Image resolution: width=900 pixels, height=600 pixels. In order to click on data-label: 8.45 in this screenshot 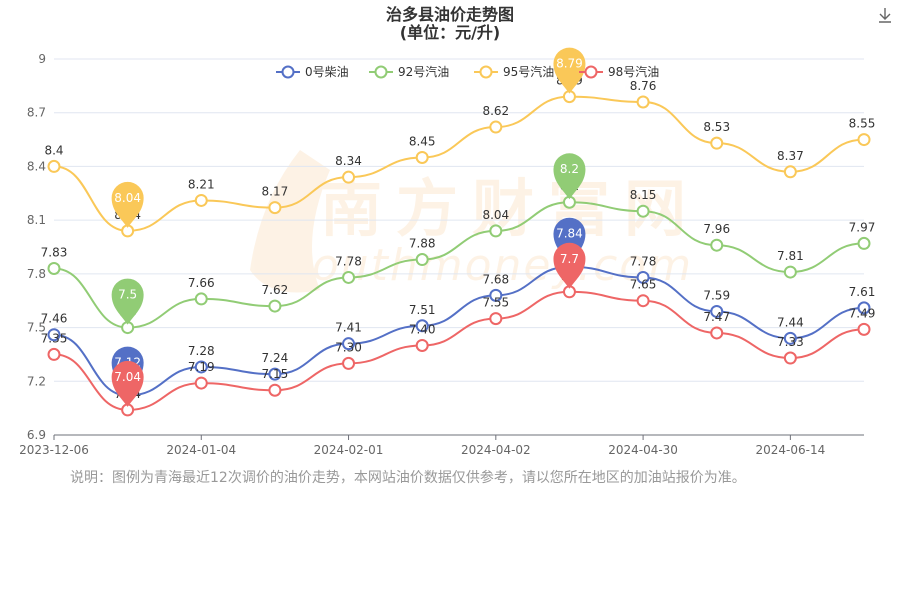, I will do `click(422, 141)`.